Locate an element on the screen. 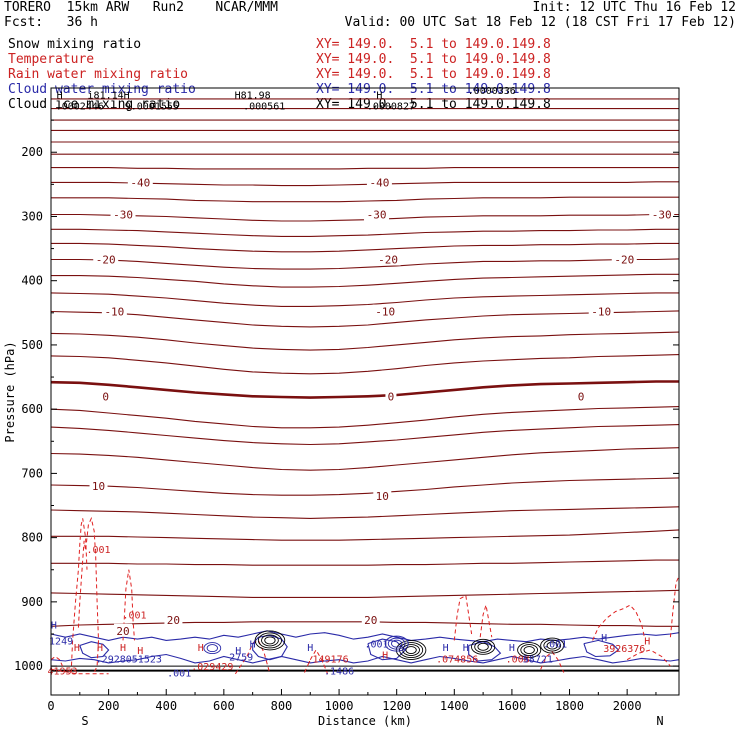 The image size is (740, 740). contour-annotation: .0000827 is located at coordinates (391, 106).